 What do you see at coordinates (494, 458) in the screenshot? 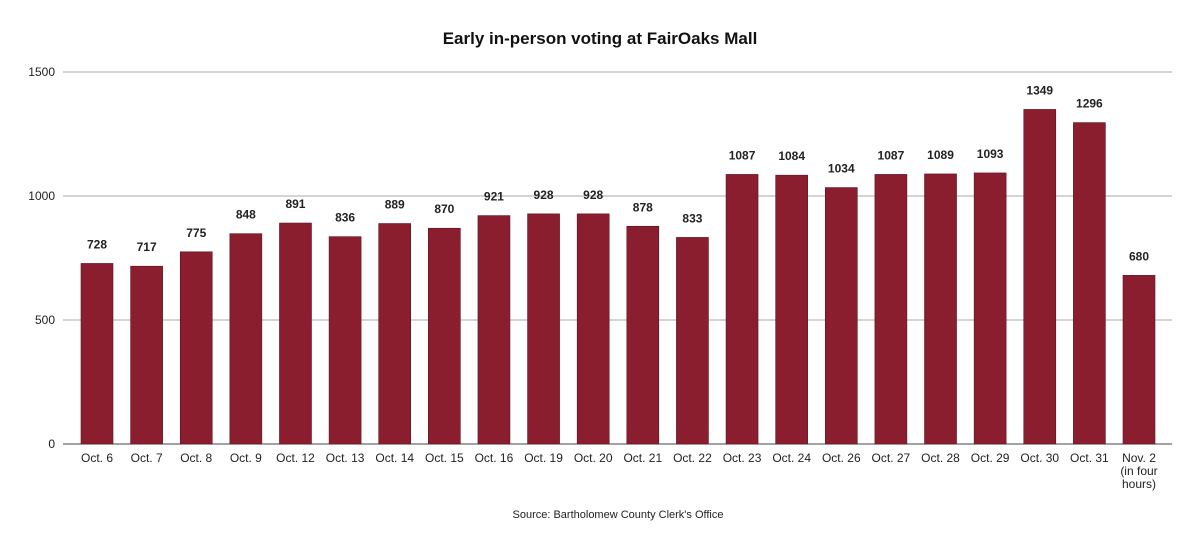
I see `x-tick-label: Oct. 16` at bounding box center [494, 458].